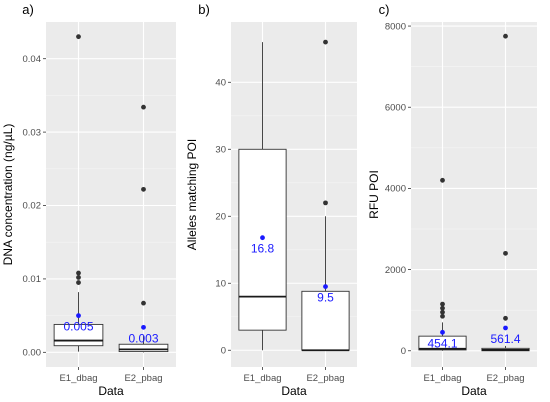 The image size is (550, 402). Describe the element at coordinates (32, 206) in the screenshot. I see `y-tick-label: 0.02` at that location.